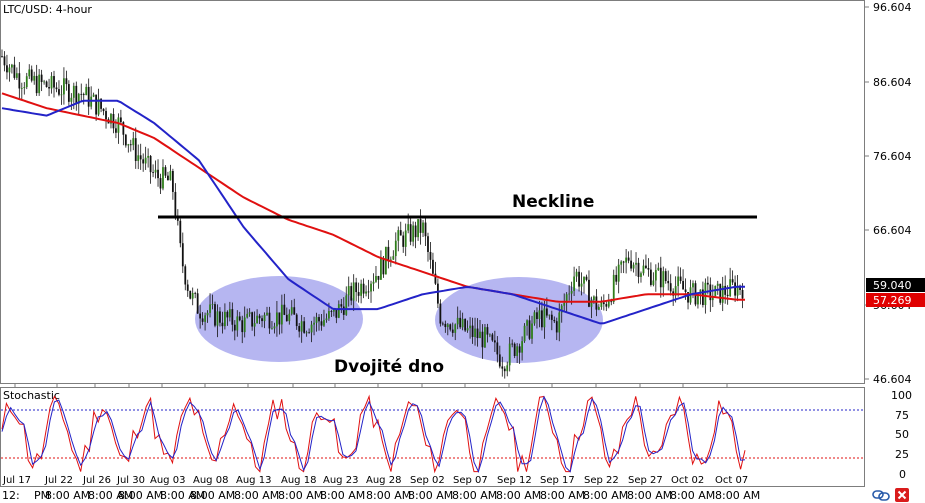  I want to click on stochastic-k-line, so click(373, 434).